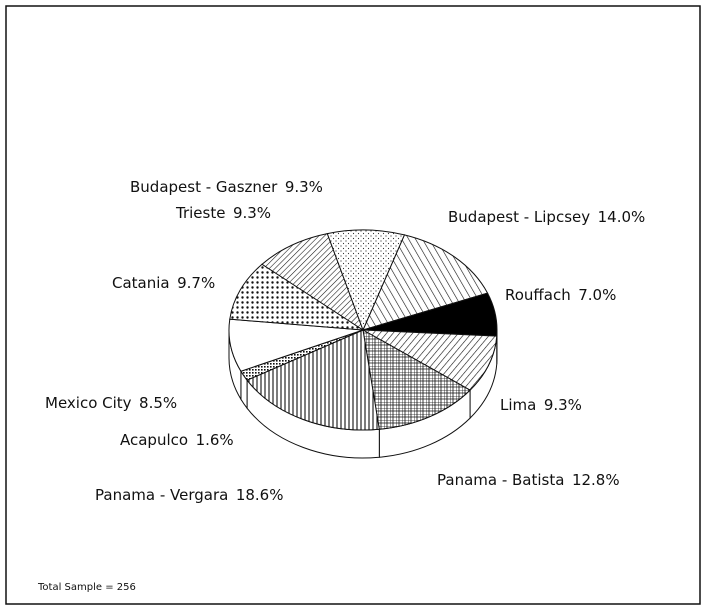  What do you see at coordinates (260, 495) in the screenshot?
I see `slice-value: 18.6%` at bounding box center [260, 495].